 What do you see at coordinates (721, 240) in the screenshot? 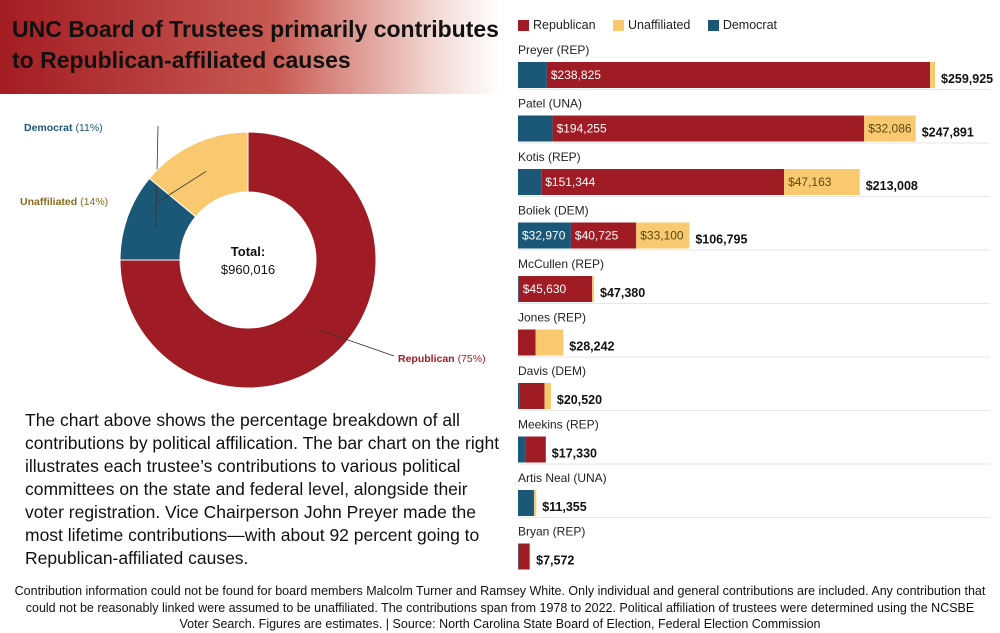
I see `bar-total-label: $106,795` at bounding box center [721, 240].